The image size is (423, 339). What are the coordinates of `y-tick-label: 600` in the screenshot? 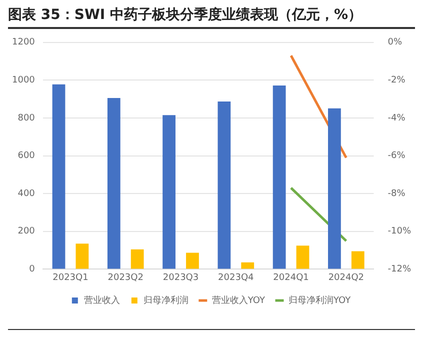 It's located at (27, 156).